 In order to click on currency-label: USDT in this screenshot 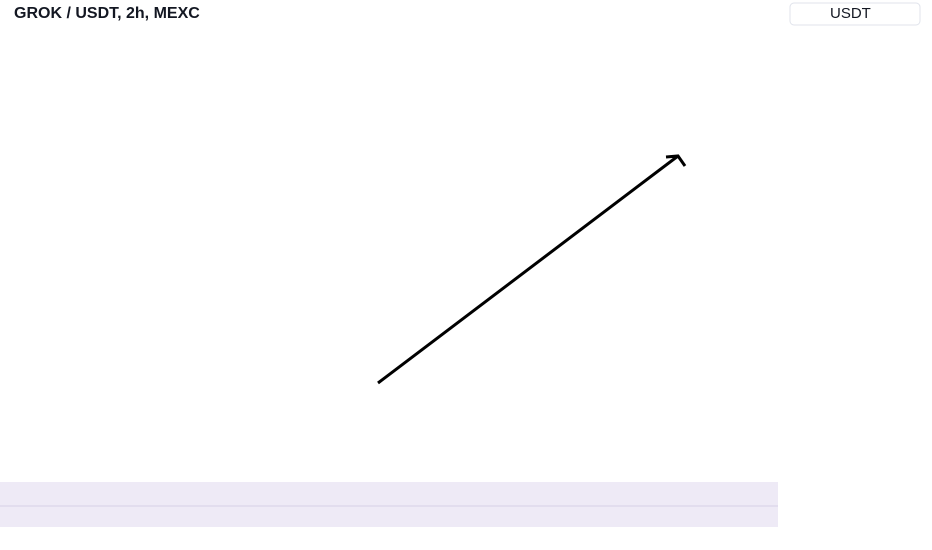, I will do `click(850, 13)`.